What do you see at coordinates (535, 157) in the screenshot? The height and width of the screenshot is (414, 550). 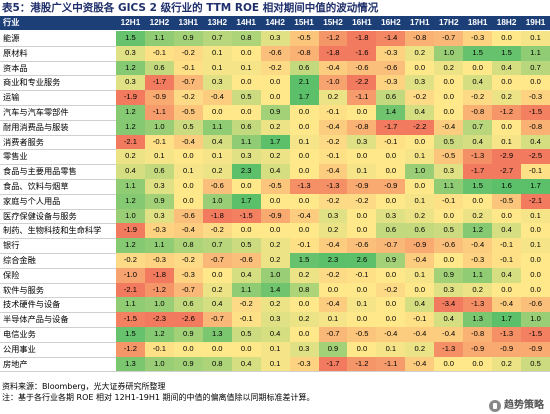 I see `value-cell: -2.5` at bounding box center [535, 157].